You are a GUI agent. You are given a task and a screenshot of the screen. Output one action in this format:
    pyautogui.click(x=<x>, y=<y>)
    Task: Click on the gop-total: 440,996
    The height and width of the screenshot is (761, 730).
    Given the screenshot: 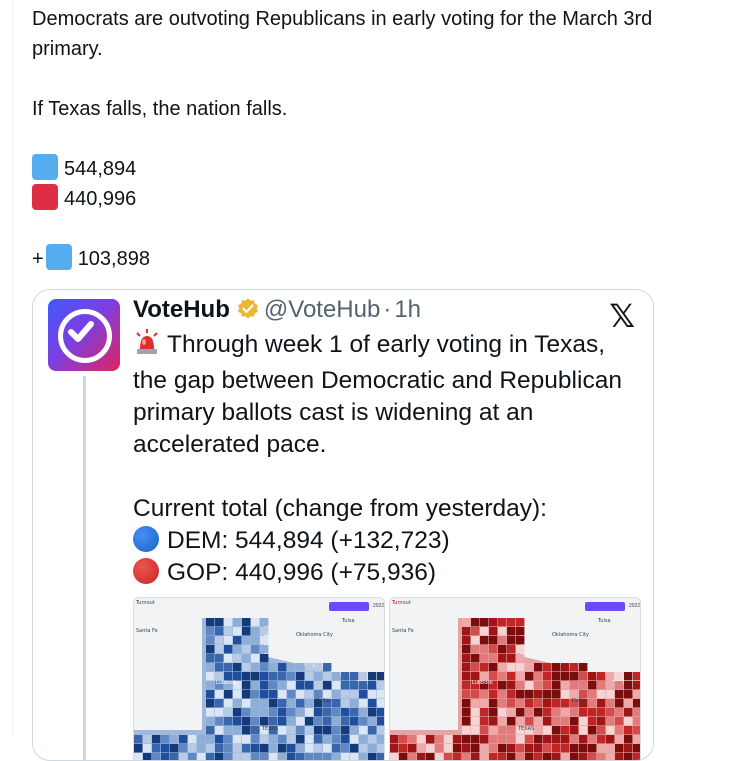 What is the action you would take?
    pyautogui.click(x=100, y=199)
    